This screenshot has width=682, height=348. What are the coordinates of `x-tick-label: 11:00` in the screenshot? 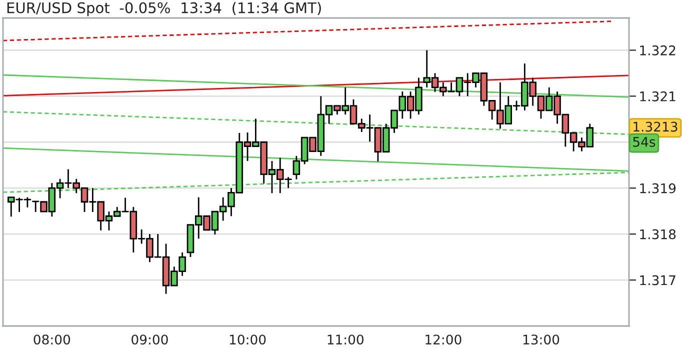 It's located at (346, 339).